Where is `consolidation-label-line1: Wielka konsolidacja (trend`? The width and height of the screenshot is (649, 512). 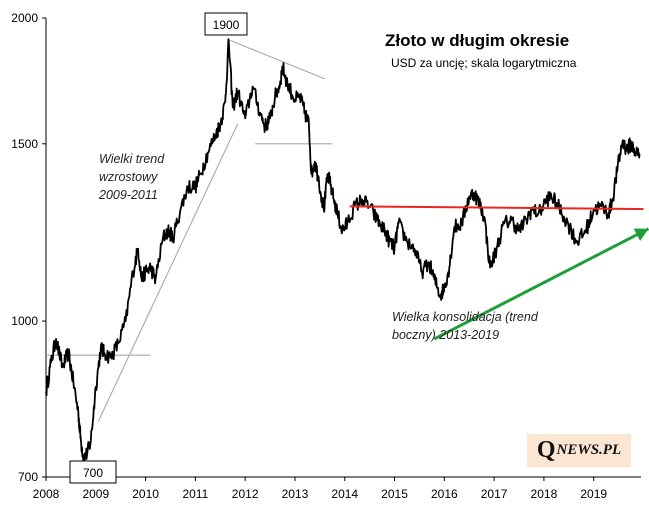 consolidation-label-line1: Wielka konsolidacja (trend is located at coordinates (465, 317).